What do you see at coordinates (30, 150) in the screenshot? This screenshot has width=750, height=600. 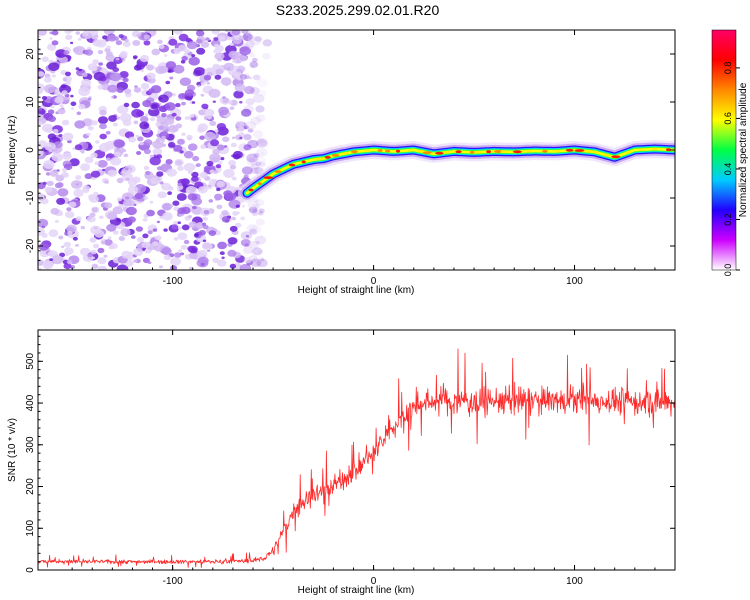 I see `y-tick-label: 0` at bounding box center [30, 150].